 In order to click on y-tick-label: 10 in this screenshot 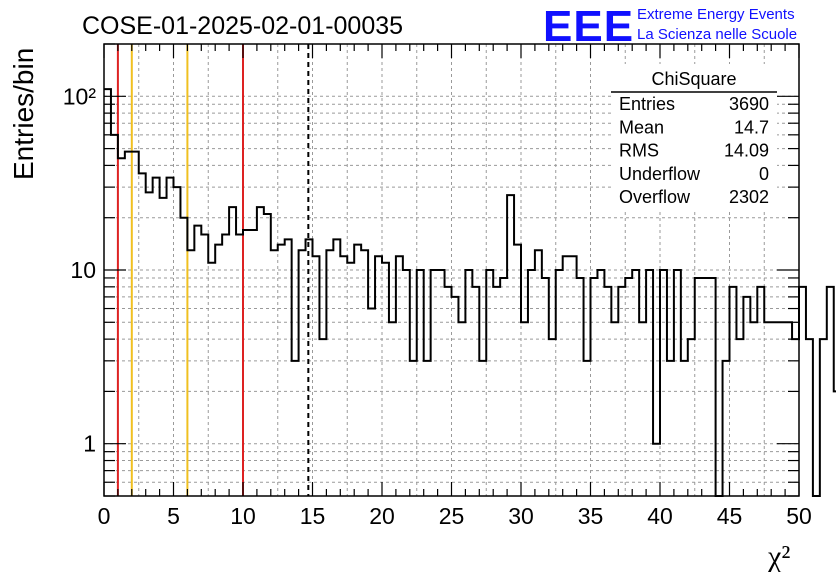, I will do `click(83, 270)`.